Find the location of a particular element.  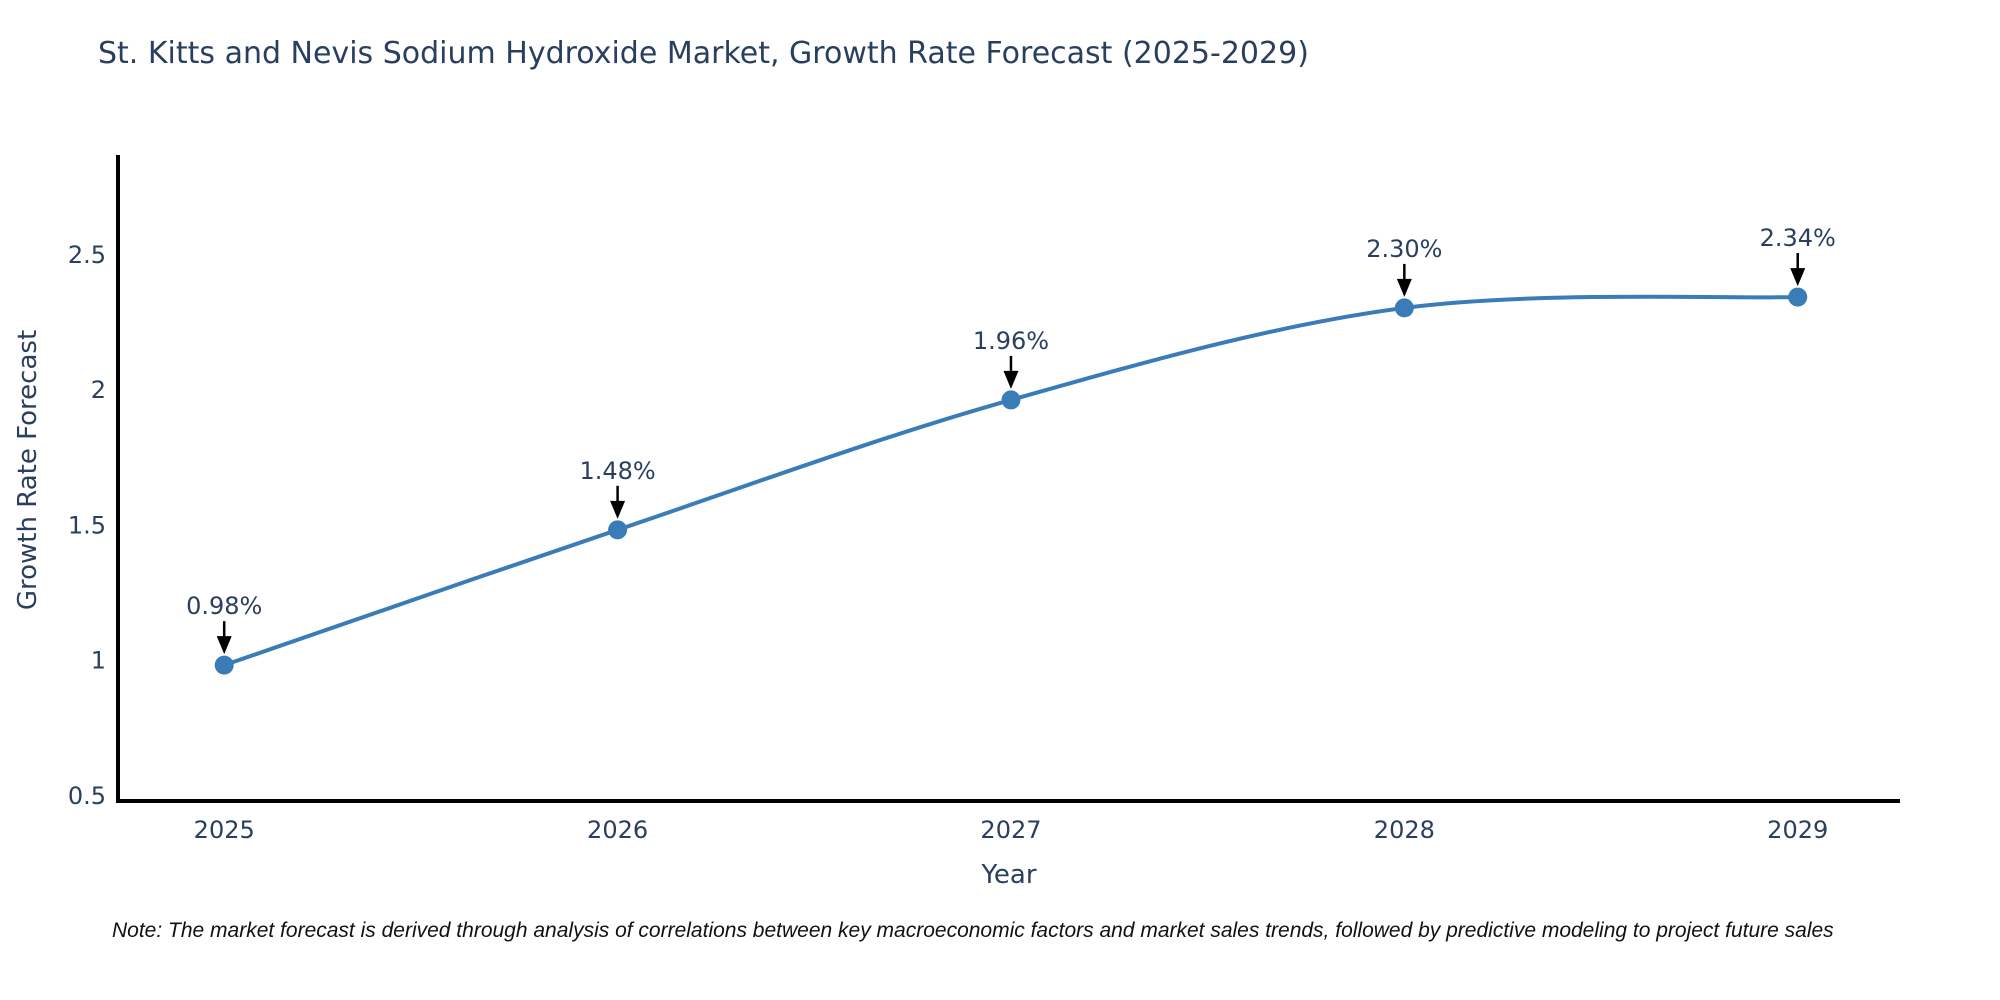

x-axis-title: Year is located at coordinates (1009, 875).